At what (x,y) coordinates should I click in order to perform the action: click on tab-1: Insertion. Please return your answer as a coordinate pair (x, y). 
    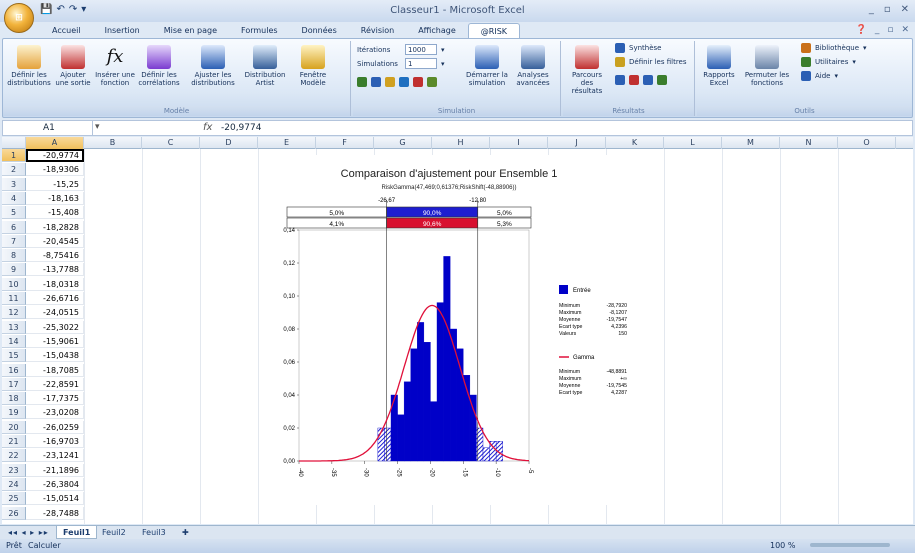
    Looking at the image, I should click on (122, 30).